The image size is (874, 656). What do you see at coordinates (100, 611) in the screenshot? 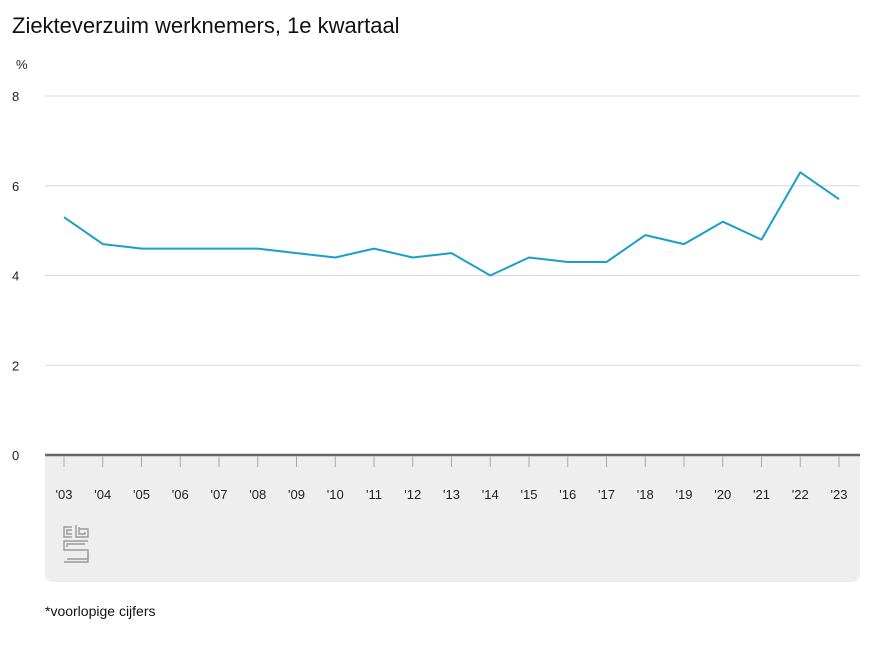
I see `footnote: *voorlopige cijfers` at bounding box center [100, 611].